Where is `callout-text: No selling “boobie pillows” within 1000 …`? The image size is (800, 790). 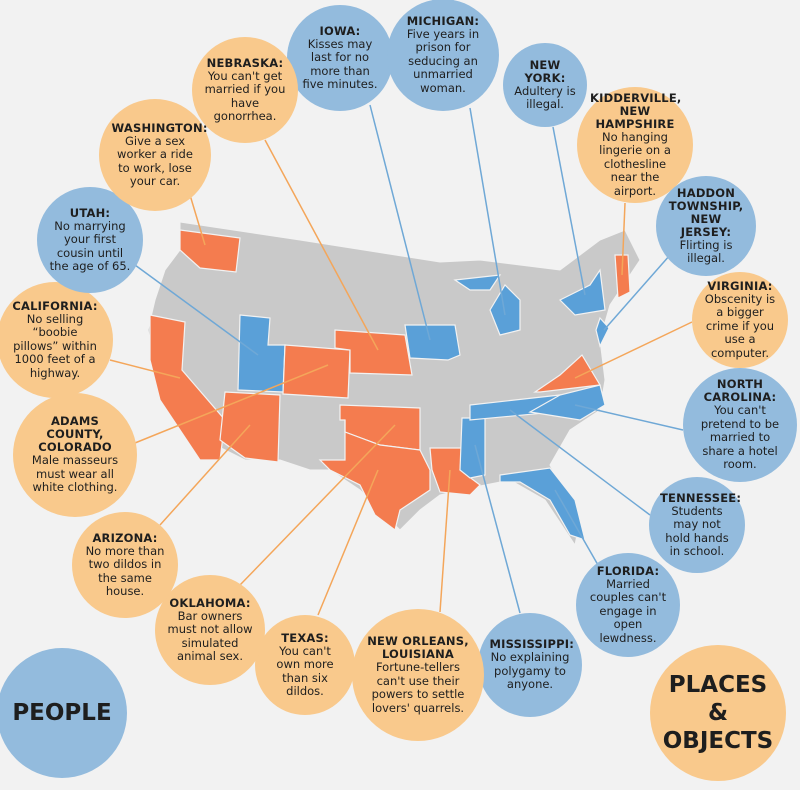 callout-text: No selling “boobie pillows” within 1000 … is located at coordinates (55, 345).